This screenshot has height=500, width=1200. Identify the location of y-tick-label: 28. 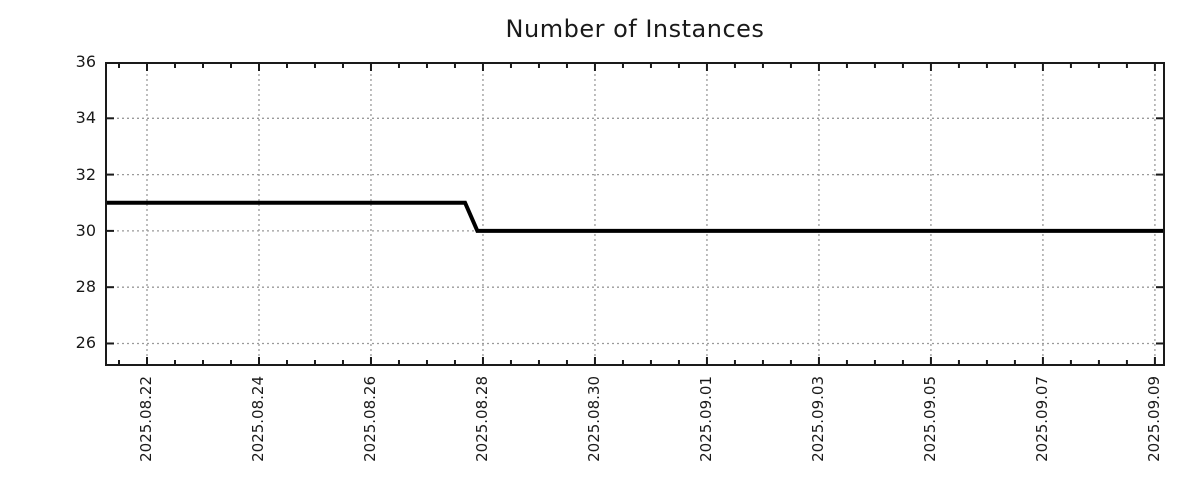
(85, 287).